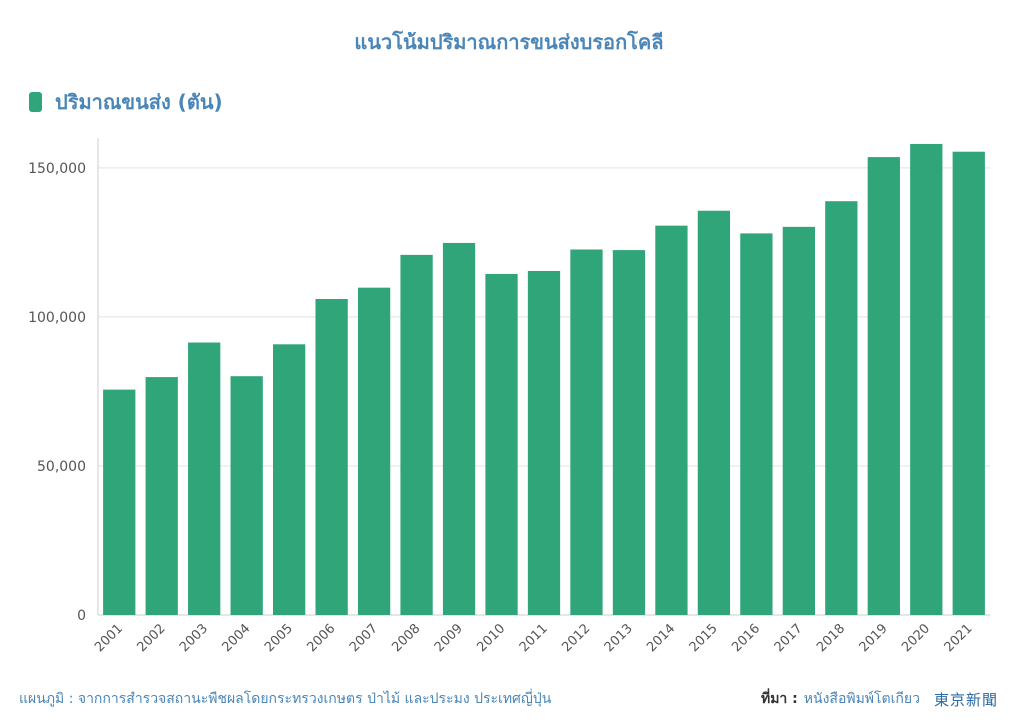  Describe the element at coordinates (629, 432) in the screenshot. I see `bar-2013` at that location.